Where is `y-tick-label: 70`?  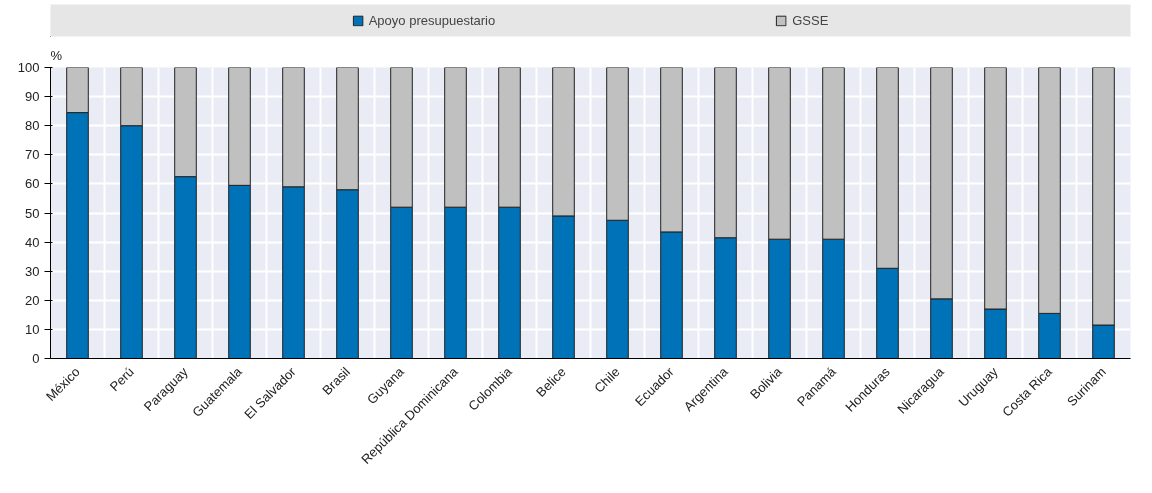
y-tick-label: 70 is located at coordinates (32, 155).